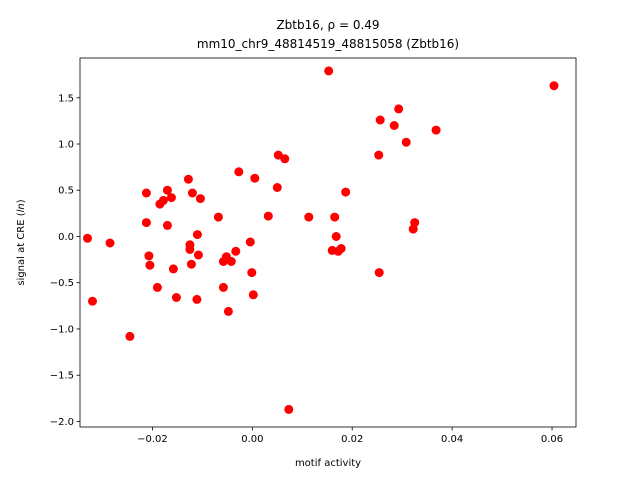  I want to click on chart-title-line1: Zbtb16, ρ = 0.49, so click(327, 25).